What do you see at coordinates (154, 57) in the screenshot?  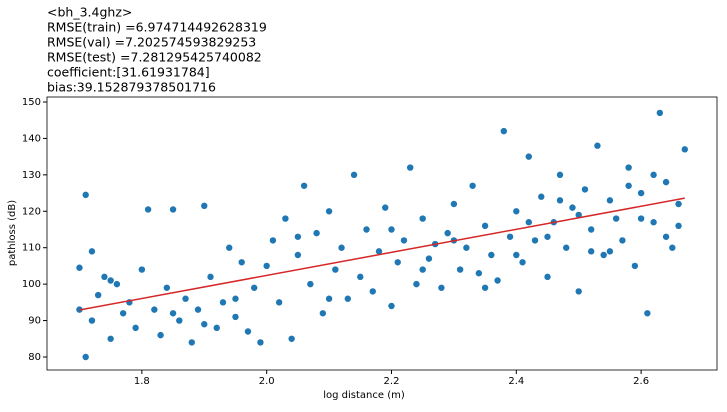 I see `chart-title: RMSE(test) =7.281295425740082` at bounding box center [154, 57].